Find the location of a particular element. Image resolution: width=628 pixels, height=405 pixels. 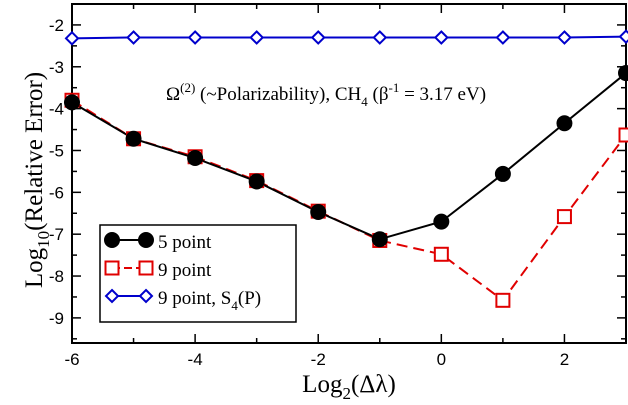

legend-box is located at coordinates (198, 273).